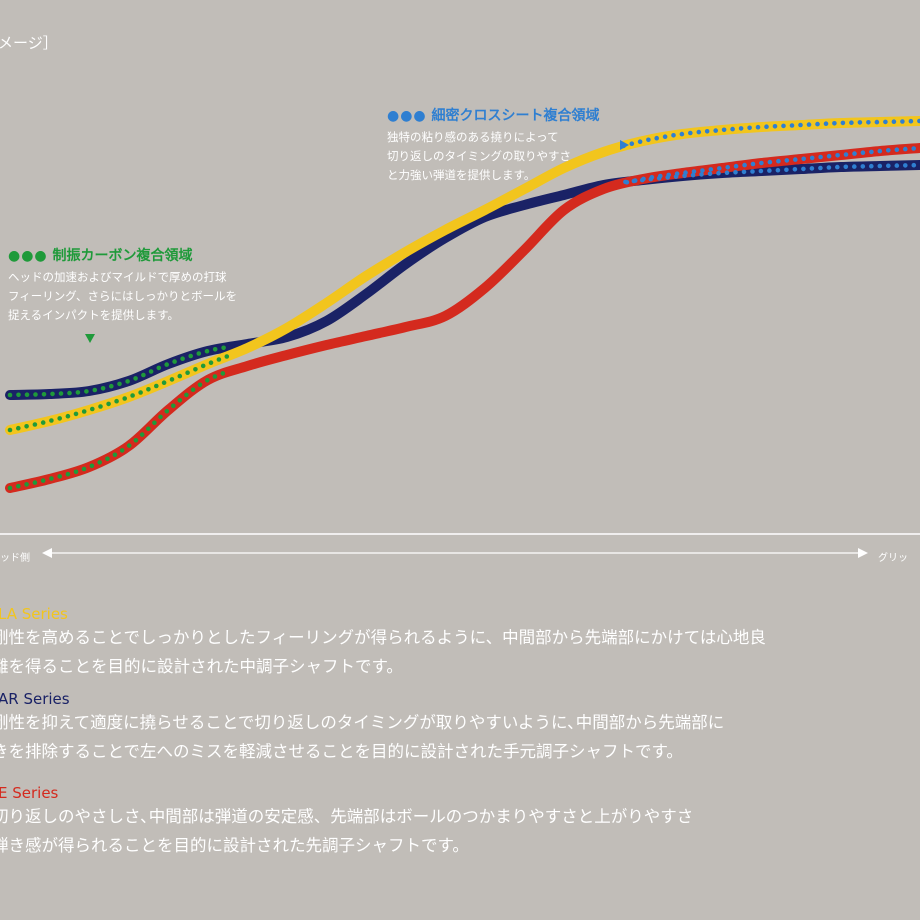 The width and height of the screenshot is (920, 920). What do you see at coordinates (94, 315) in the screenshot?
I see `annotation-line: 捉えるインパクトを提供します。` at bounding box center [94, 315].